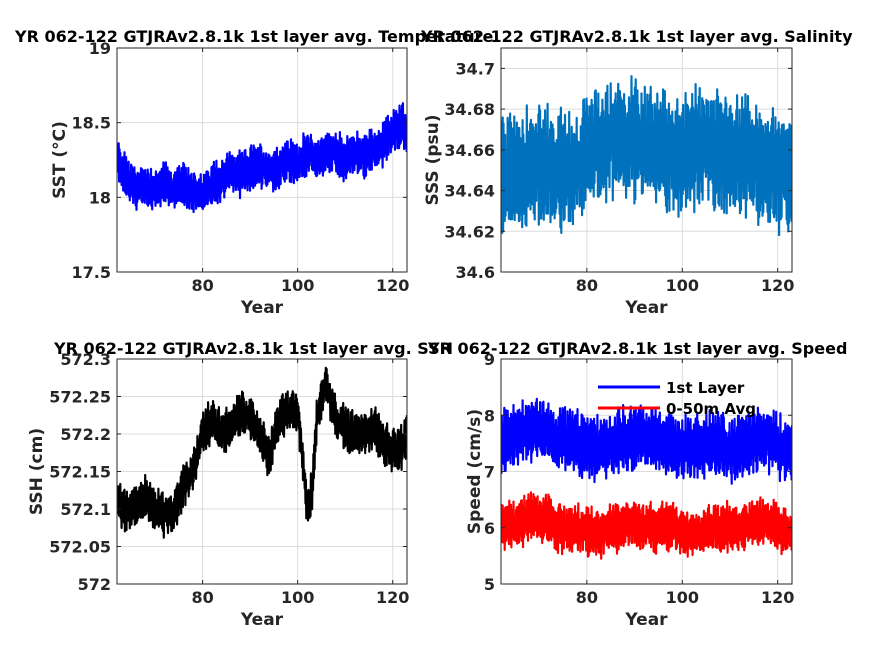 The height and width of the screenshot is (656, 875). What do you see at coordinates (91, 272) in the screenshot?
I see `y-tick-label: 17.5` at bounding box center [91, 272].